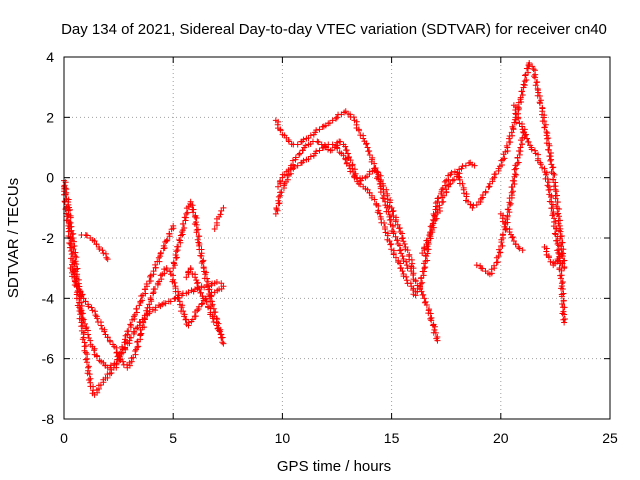 The image size is (640, 480). Describe the element at coordinates (448, 208) in the screenshot. I see `series-trace-k` at that location.